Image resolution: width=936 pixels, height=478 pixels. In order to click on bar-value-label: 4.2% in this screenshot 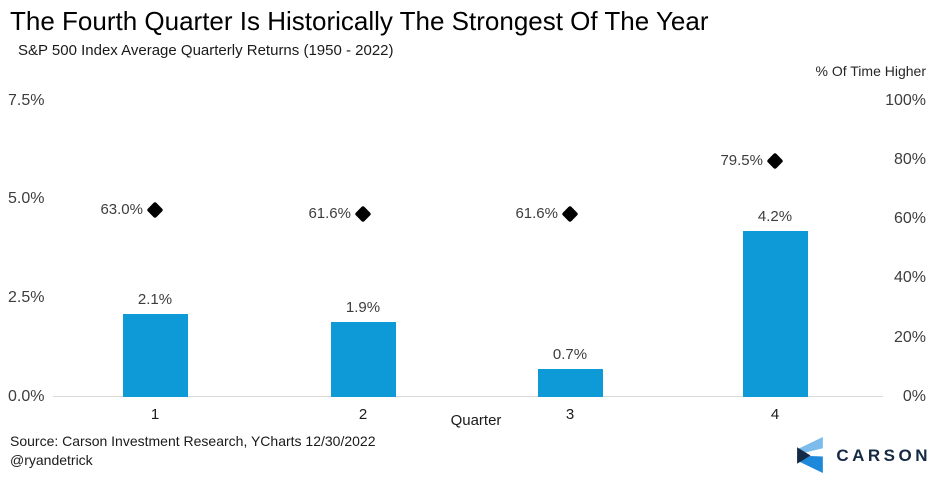, I will do `click(775, 216)`.